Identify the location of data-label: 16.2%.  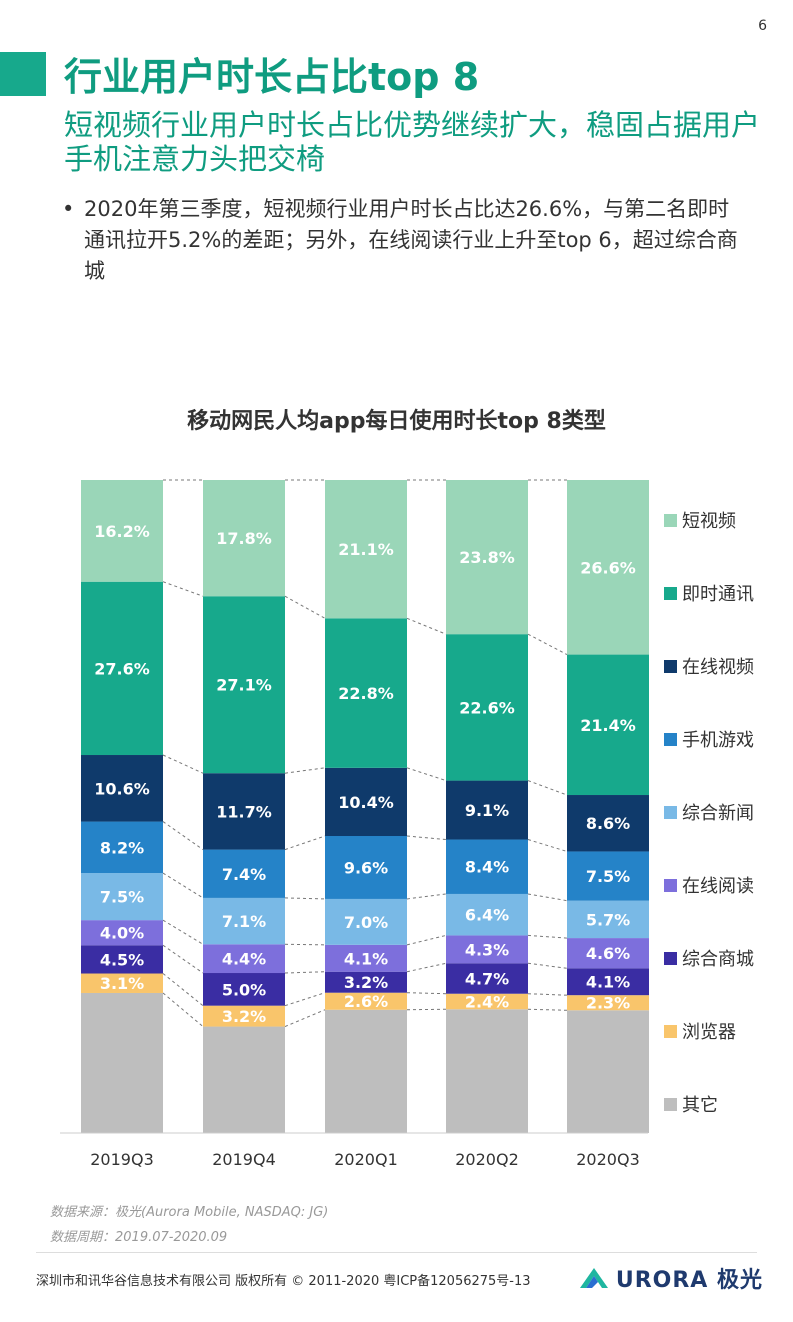
(122, 531).